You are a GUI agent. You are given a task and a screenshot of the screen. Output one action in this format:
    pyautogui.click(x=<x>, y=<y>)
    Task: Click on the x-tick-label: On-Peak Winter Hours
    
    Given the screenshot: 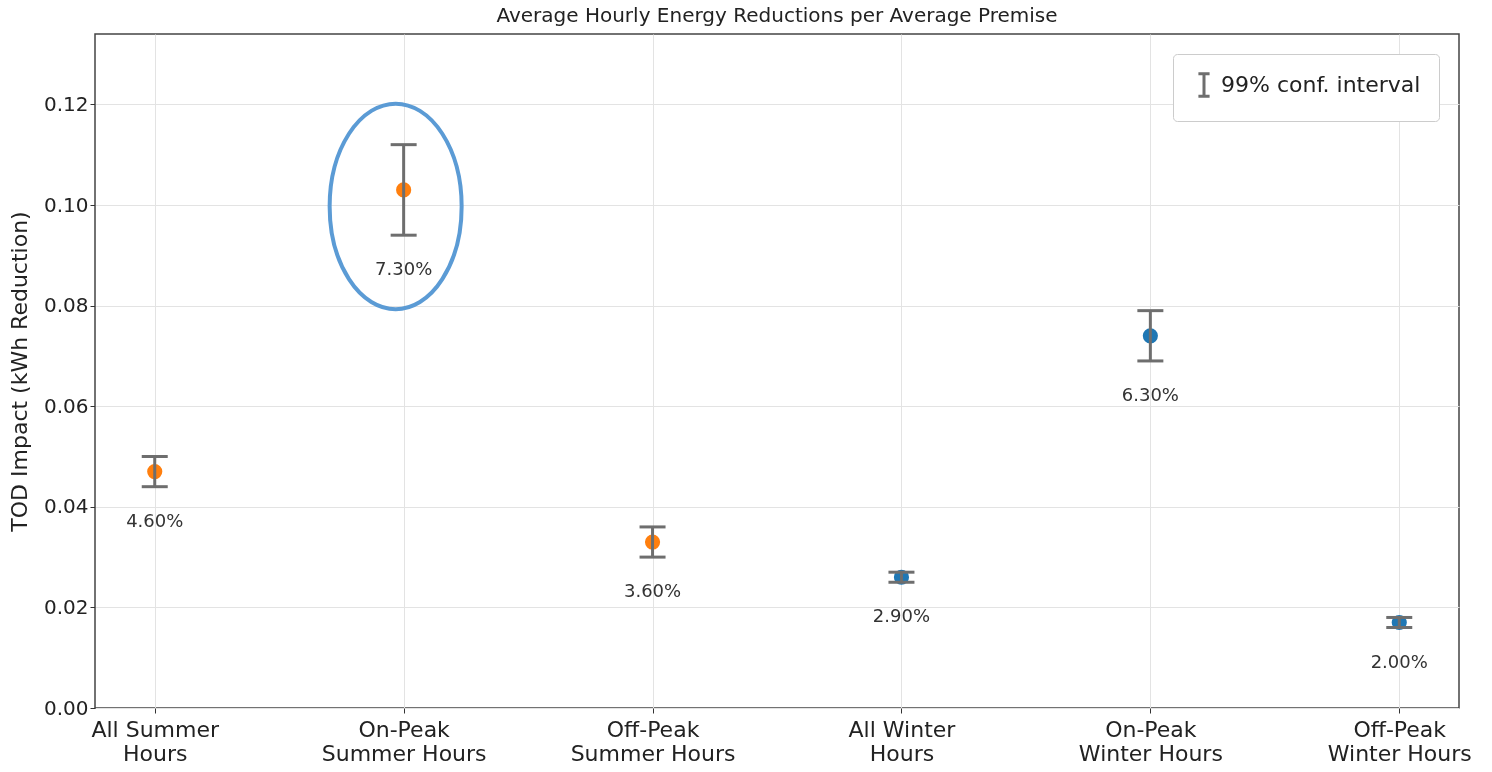 What is the action you would take?
    pyautogui.click(x=1150, y=741)
    